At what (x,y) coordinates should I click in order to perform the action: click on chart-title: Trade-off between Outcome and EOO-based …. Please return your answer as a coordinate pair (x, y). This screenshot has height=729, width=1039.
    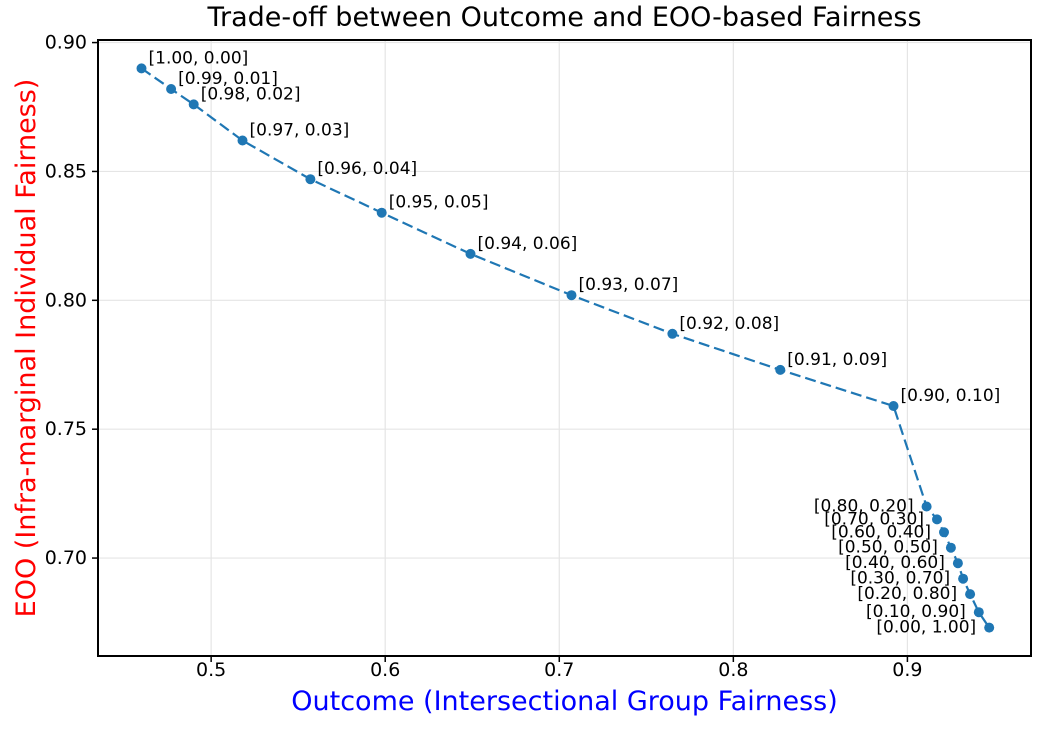
    Looking at the image, I should click on (564, 17).